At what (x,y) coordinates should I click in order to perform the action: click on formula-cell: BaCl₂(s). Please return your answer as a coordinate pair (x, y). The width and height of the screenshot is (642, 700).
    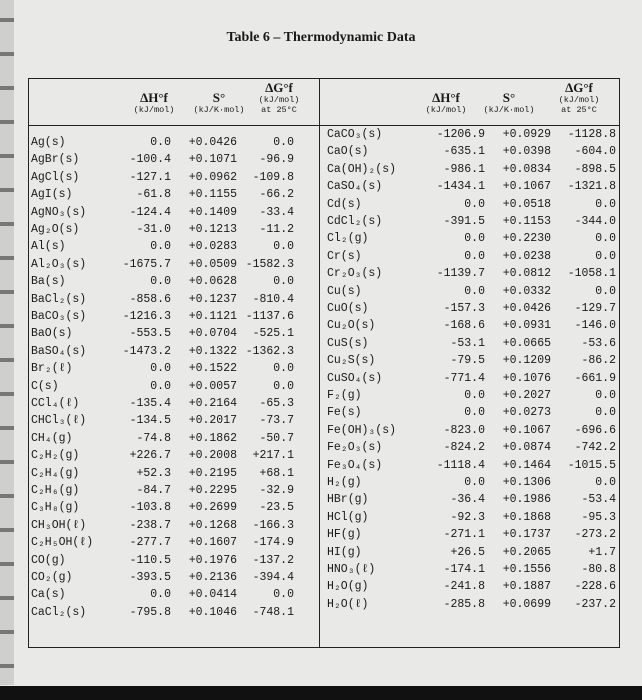
    Looking at the image, I should click on (59, 299).